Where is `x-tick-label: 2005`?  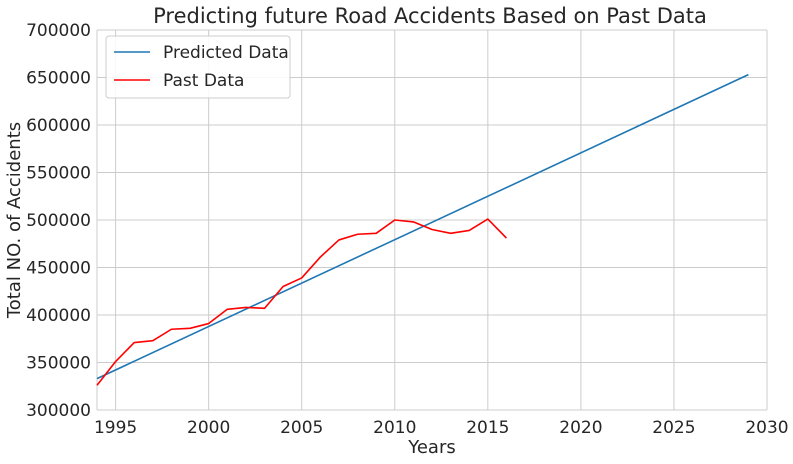
x-tick-label: 2005 is located at coordinates (301, 428).